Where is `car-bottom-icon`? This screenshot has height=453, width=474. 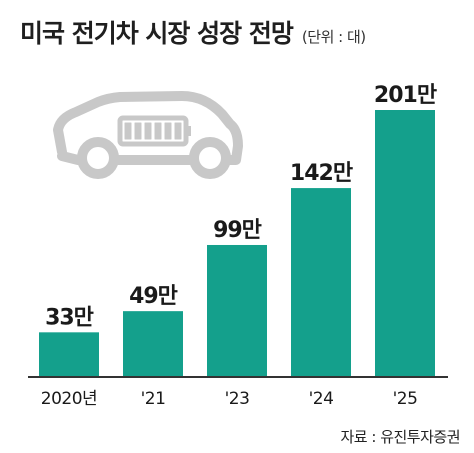
car-bottom-icon is located at coordinates (127, 158).